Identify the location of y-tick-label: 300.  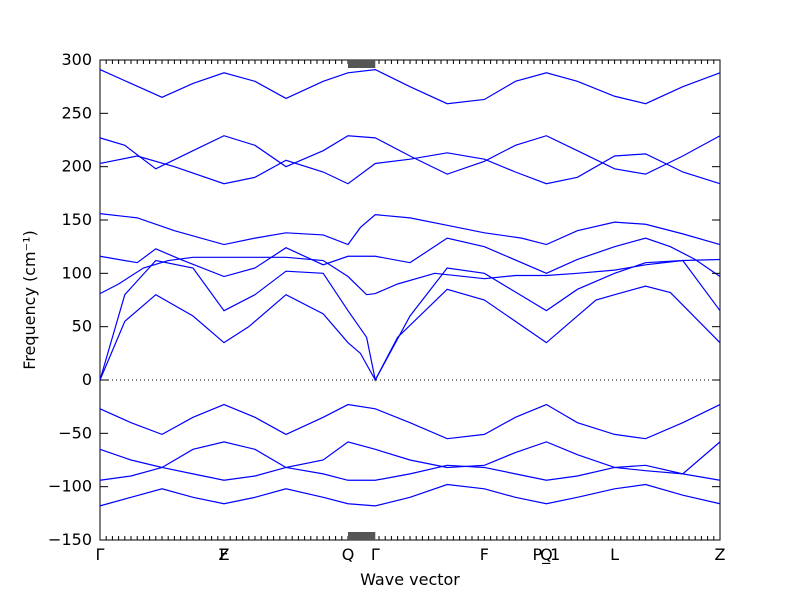
(76, 59).